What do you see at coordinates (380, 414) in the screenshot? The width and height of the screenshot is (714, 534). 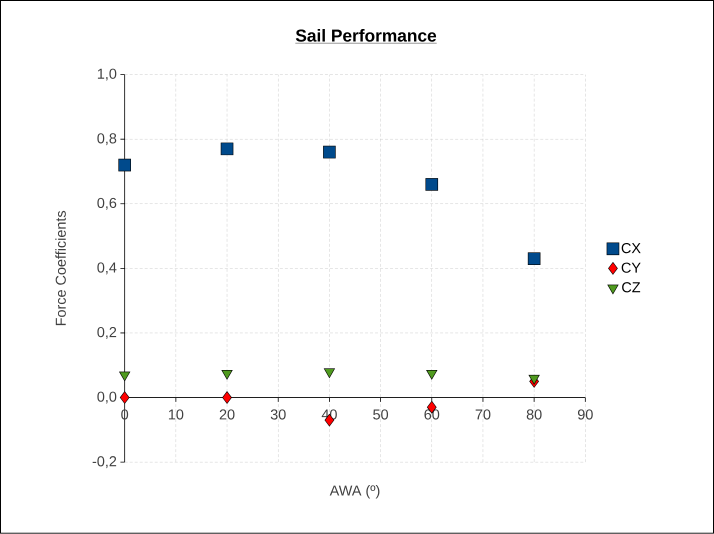 I see `x-tick-label: 50` at bounding box center [380, 414].